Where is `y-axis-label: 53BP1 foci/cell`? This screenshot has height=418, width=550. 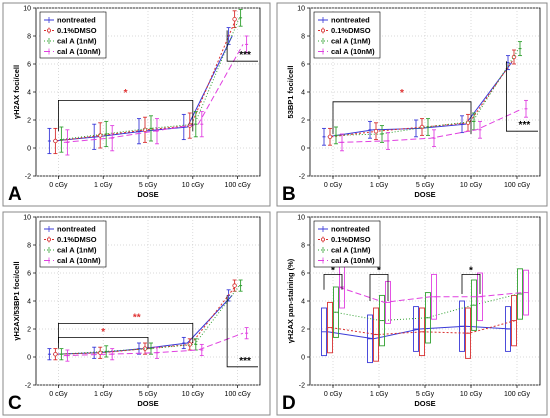 y-axis-label: 53BP1 foci/cell is located at coordinates (290, 92).